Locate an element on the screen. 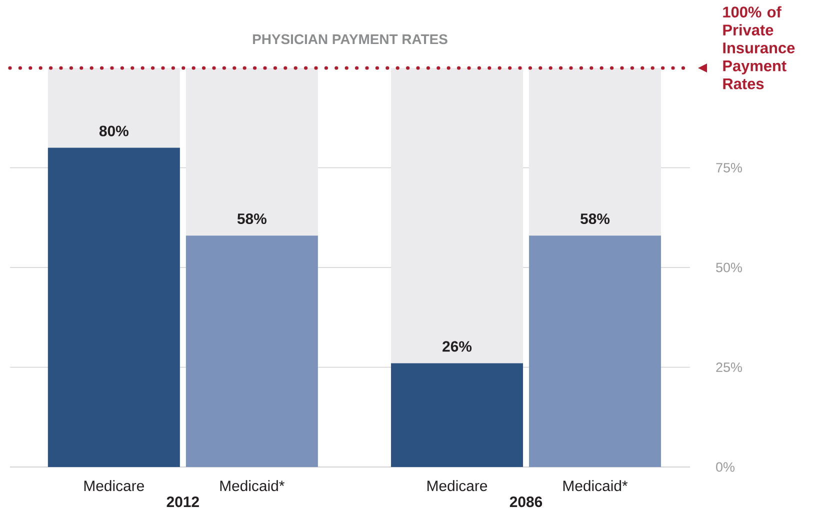 Image resolution: width=817 pixels, height=531 pixels. y-tick-label: 75% is located at coordinates (729, 167).